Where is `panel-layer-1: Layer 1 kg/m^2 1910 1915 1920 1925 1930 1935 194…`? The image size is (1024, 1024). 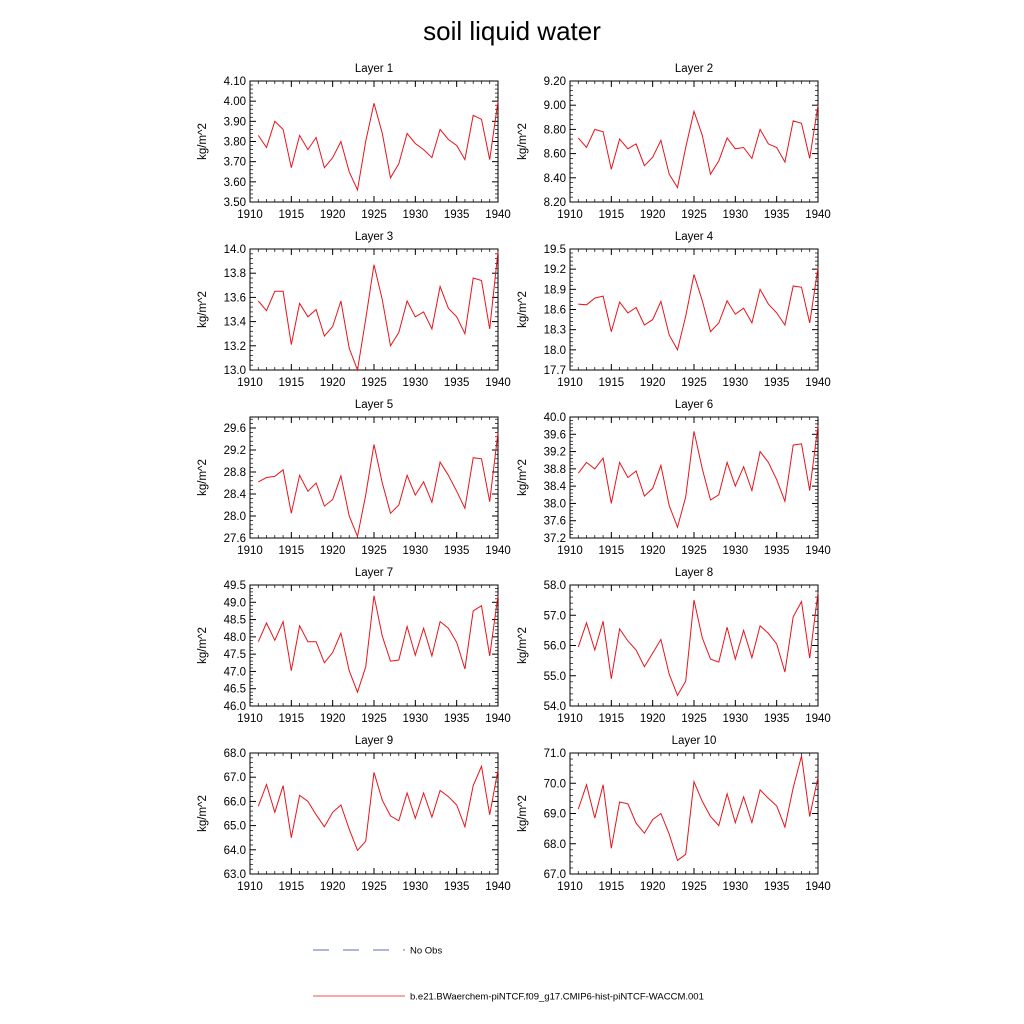
panel-layer-1: Layer 1 kg/m^2 1910 1915 1920 1925 1930 1935 194… is located at coordinates (354, 142).